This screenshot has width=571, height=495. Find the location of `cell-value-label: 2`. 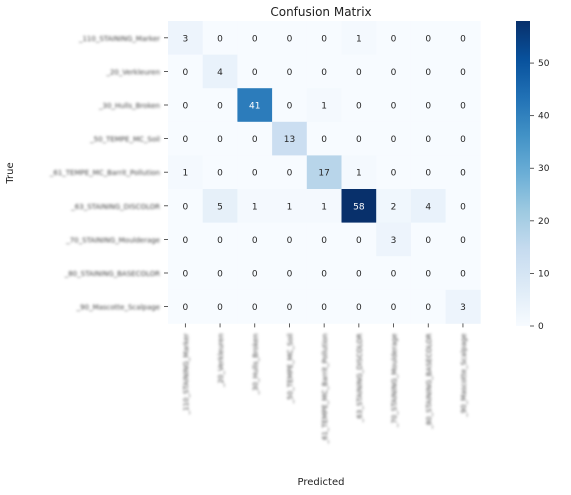

cell-value-label: 2 is located at coordinates (394, 207).